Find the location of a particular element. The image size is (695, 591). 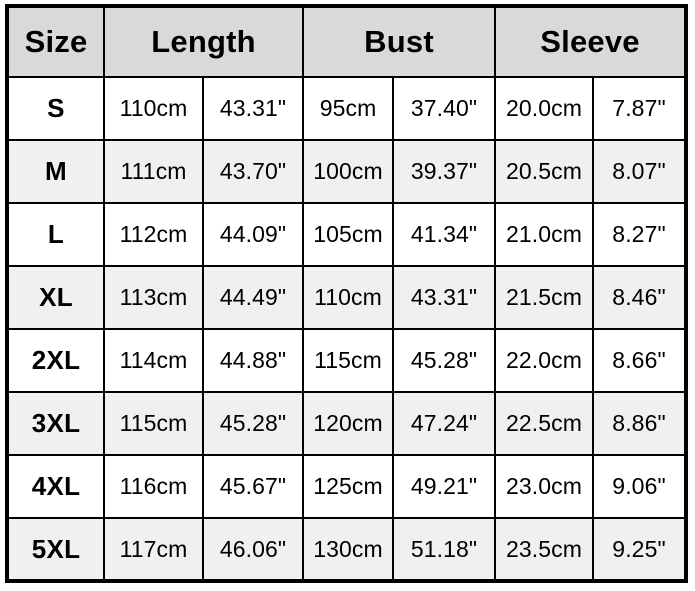

cell-sleeve-cm: 21.0cm is located at coordinates (544, 234).